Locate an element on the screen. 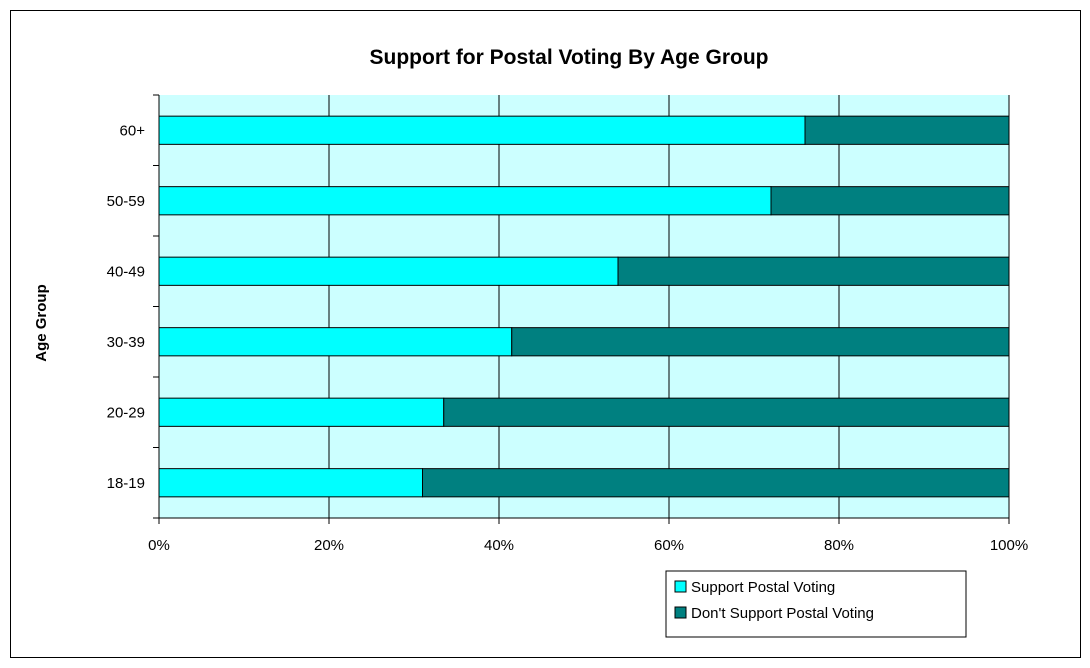 The height and width of the screenshot is (668, 1090). legend-label: Don't Support Postal Voting is located at coordinates (782, 613).